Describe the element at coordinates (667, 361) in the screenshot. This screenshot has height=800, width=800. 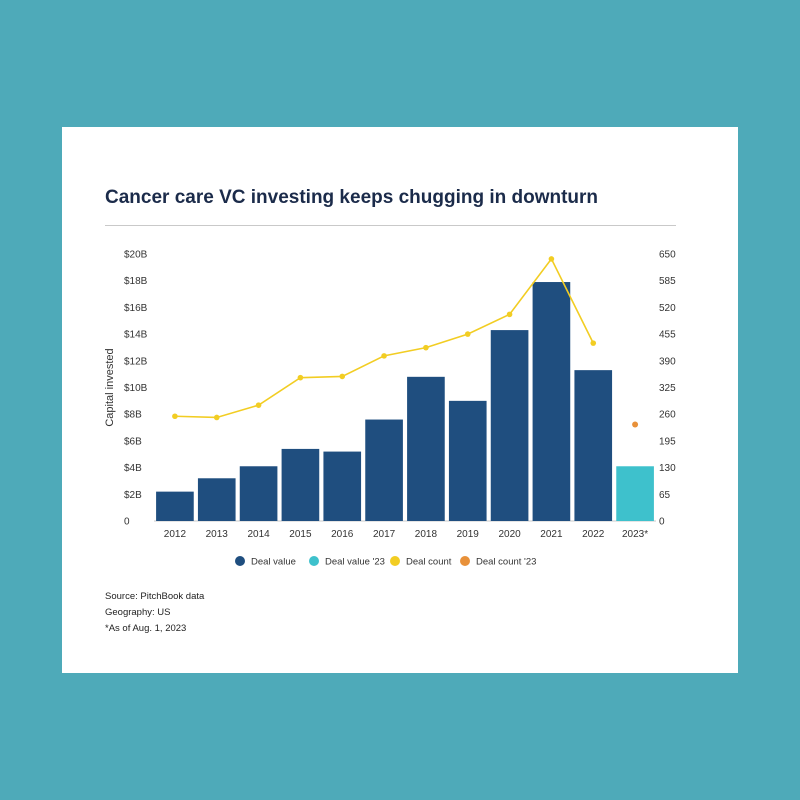
I see `y-right-tick-label: 390` at that location.